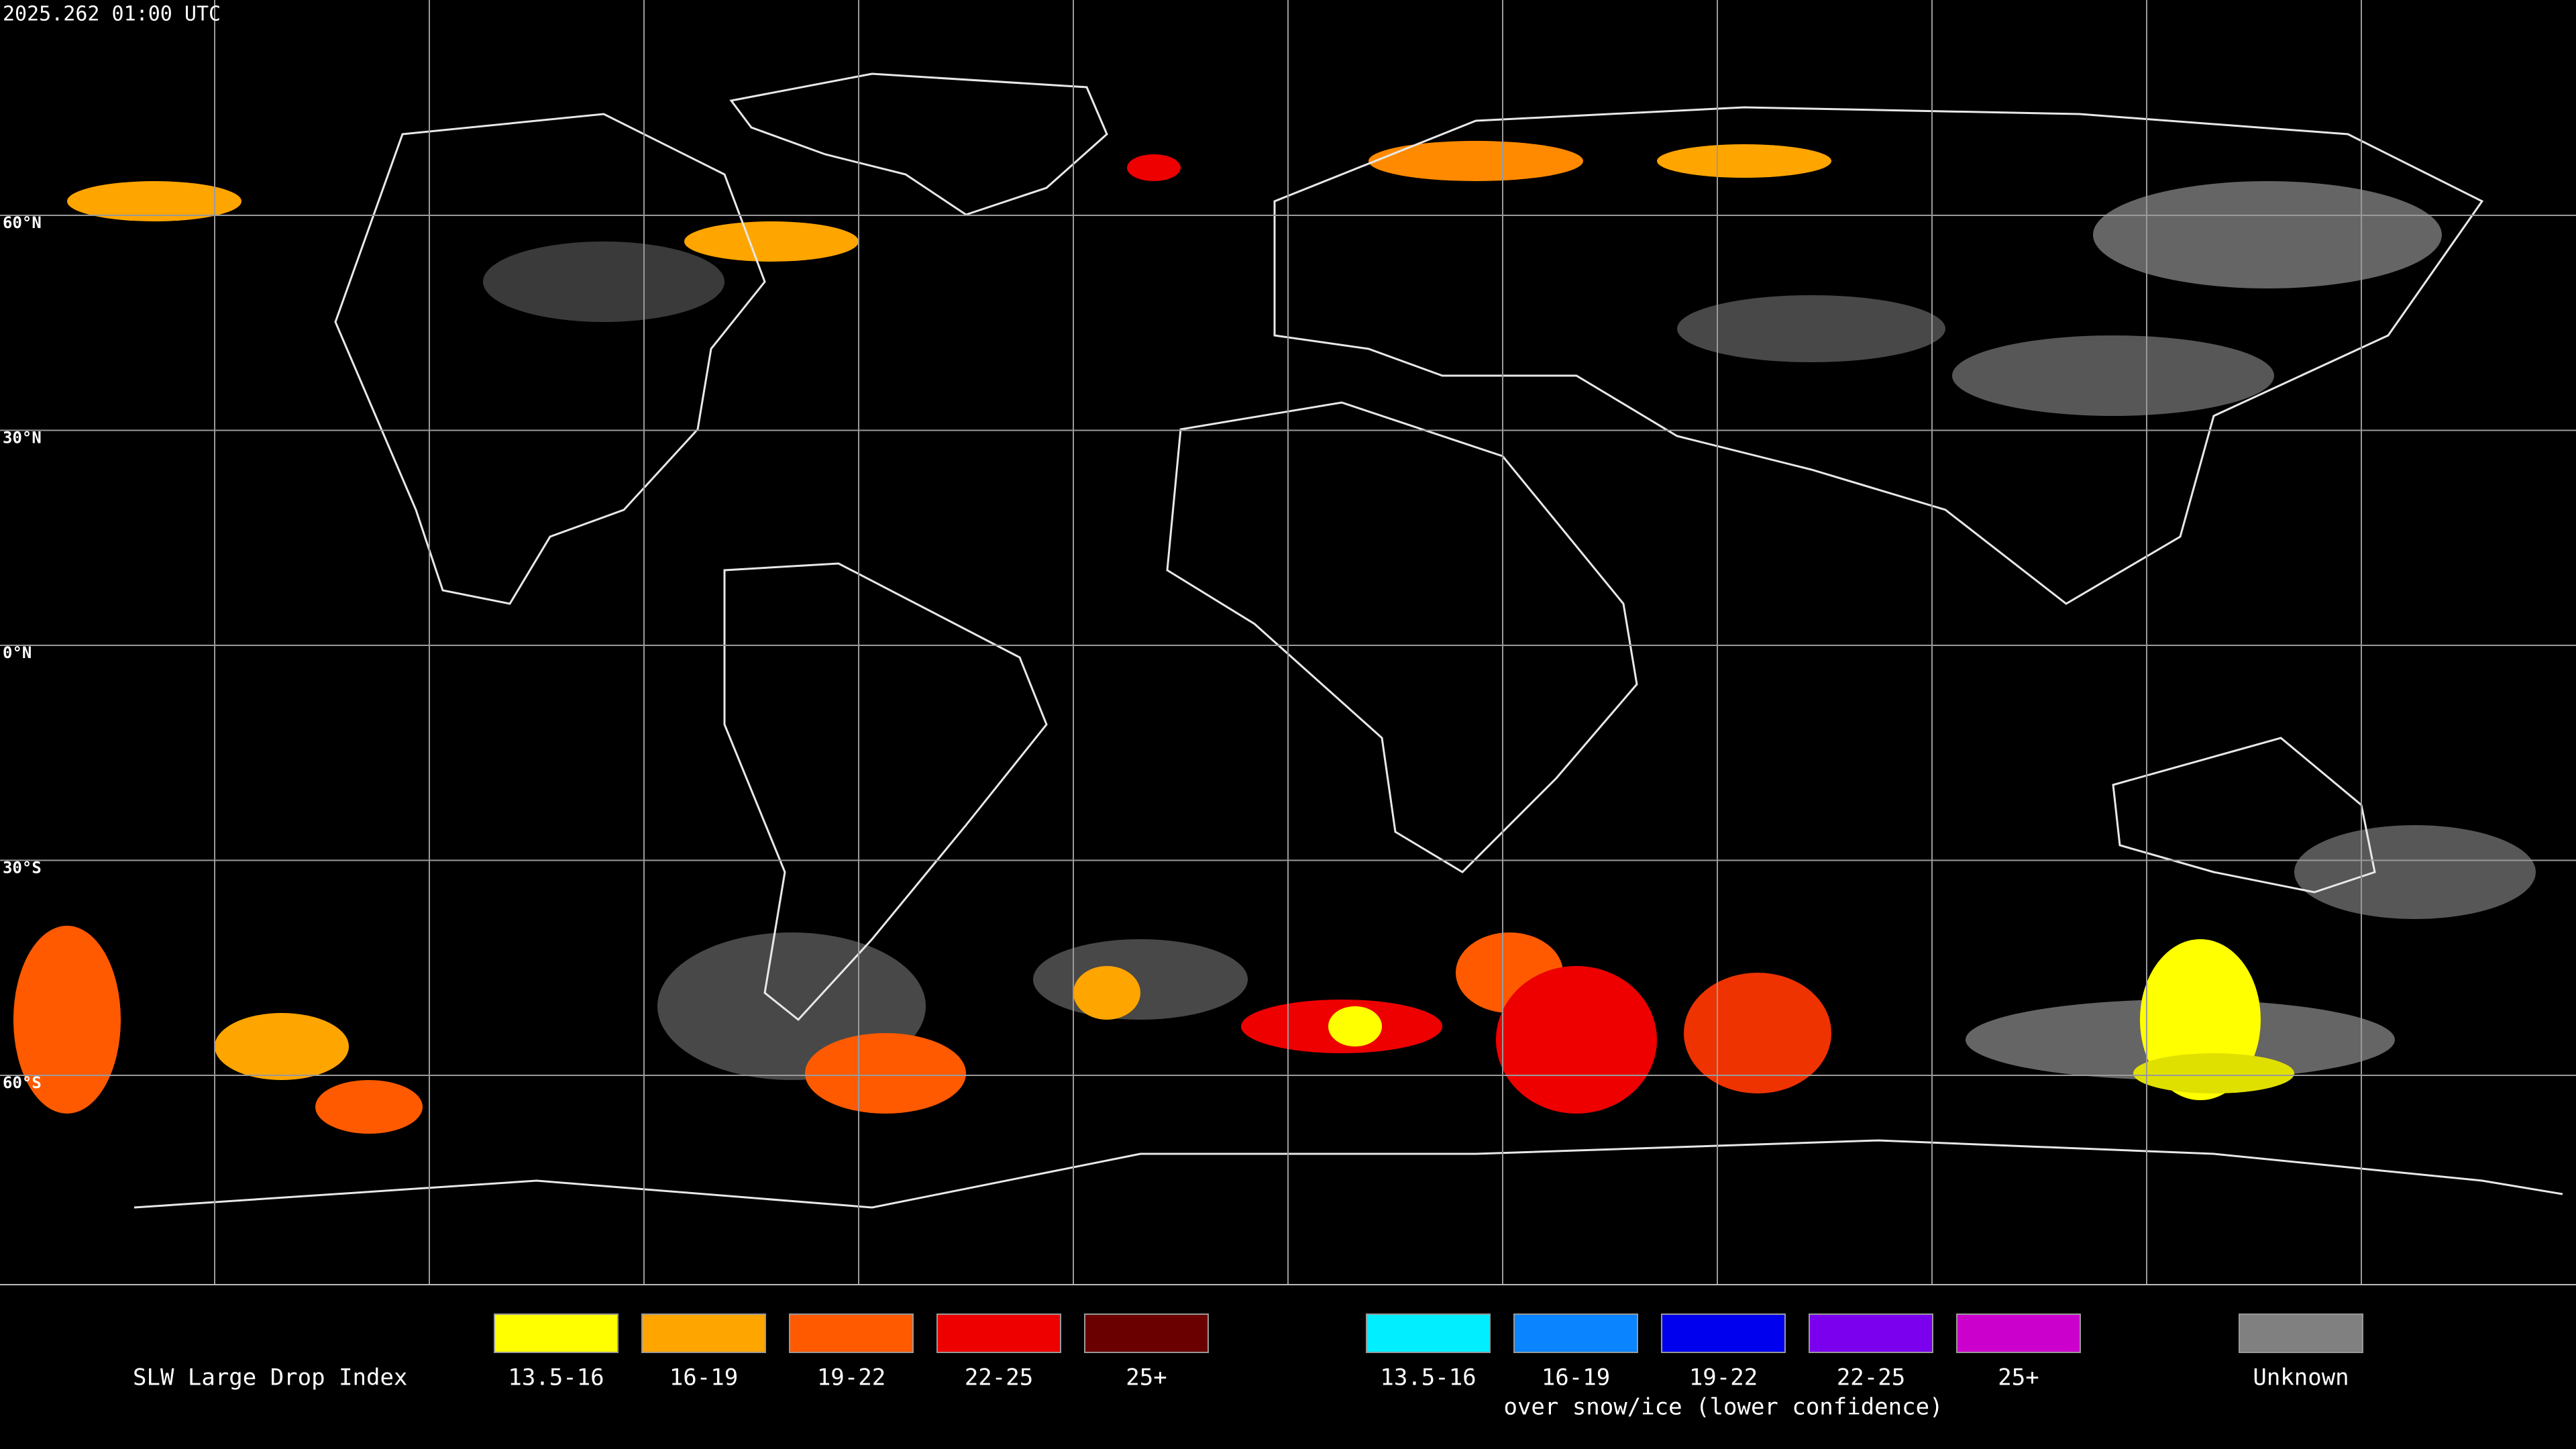 This screenshot has width=2576, height=1449. I want to click on latitude-label: 60°S, so click(22, 1082).